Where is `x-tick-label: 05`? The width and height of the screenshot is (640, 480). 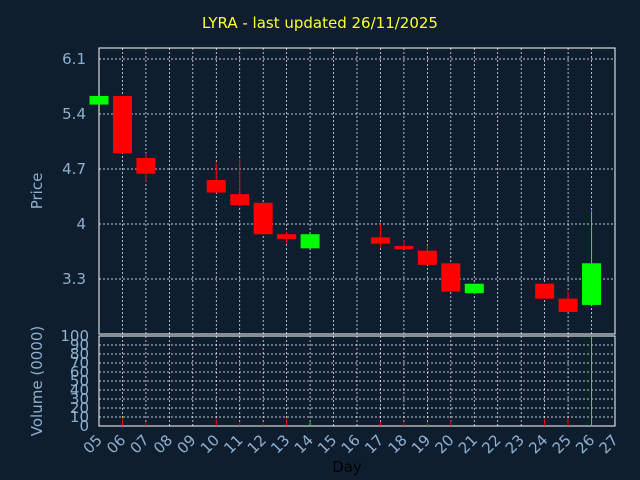 x-tick-label: 05 is located at coordinates (93, 444).